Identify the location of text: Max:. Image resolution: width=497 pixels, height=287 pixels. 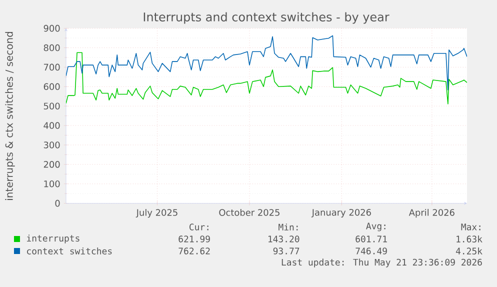
(470, 227).